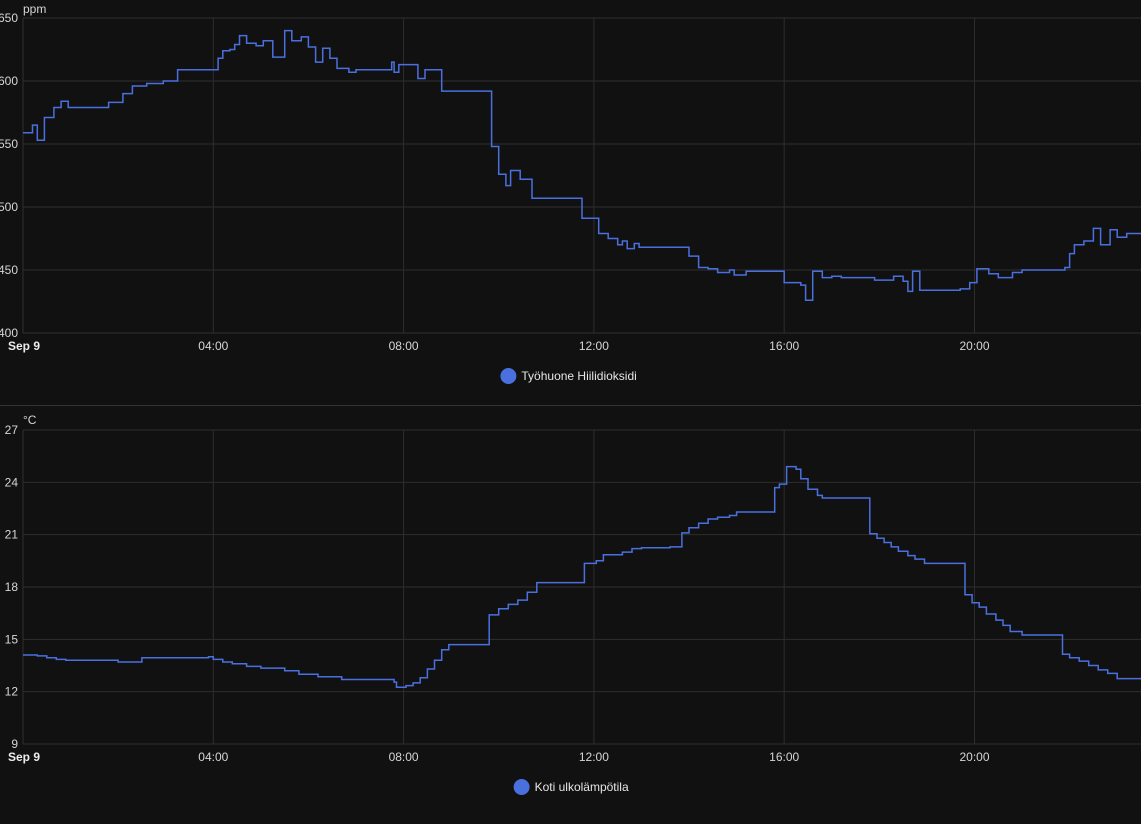 The height and width of the screenshot is (824, 1141). What do you see at coordinates (34, 9) in the screenshot?
I see `y-unit-label: ppm` at bounding box center [34, 9].